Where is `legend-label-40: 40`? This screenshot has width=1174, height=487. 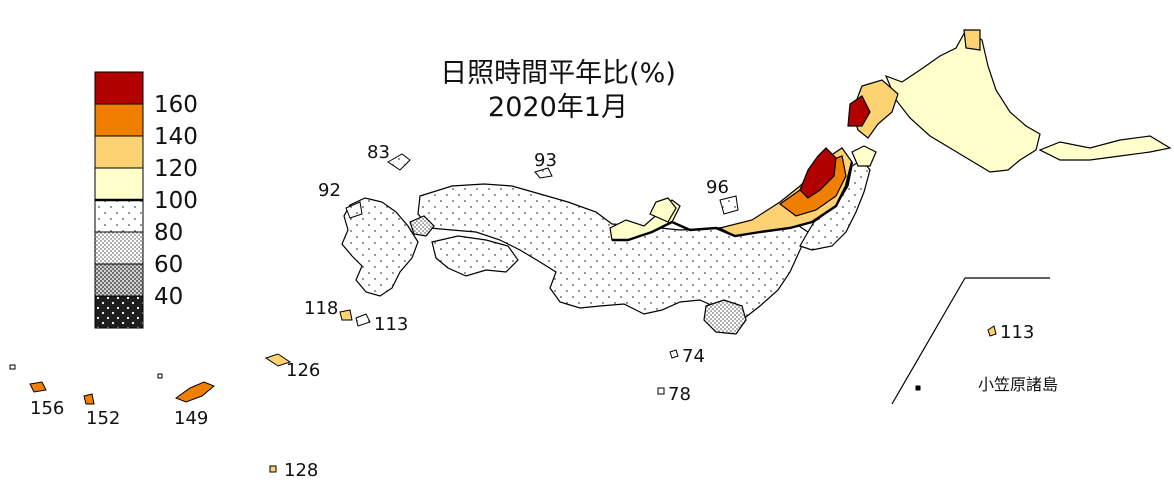
legend-label-40: 40 is located at coordinates (168, 297).